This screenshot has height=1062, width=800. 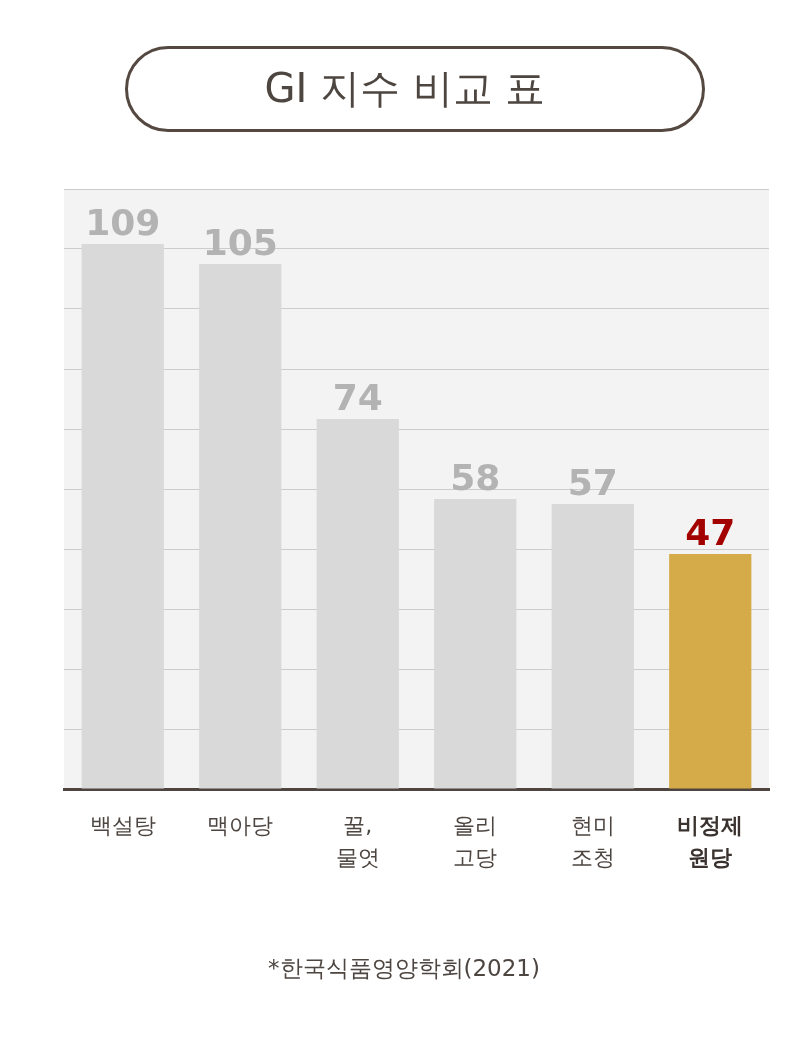 I want to click on data-label: 58, so click(x=475, y=477).